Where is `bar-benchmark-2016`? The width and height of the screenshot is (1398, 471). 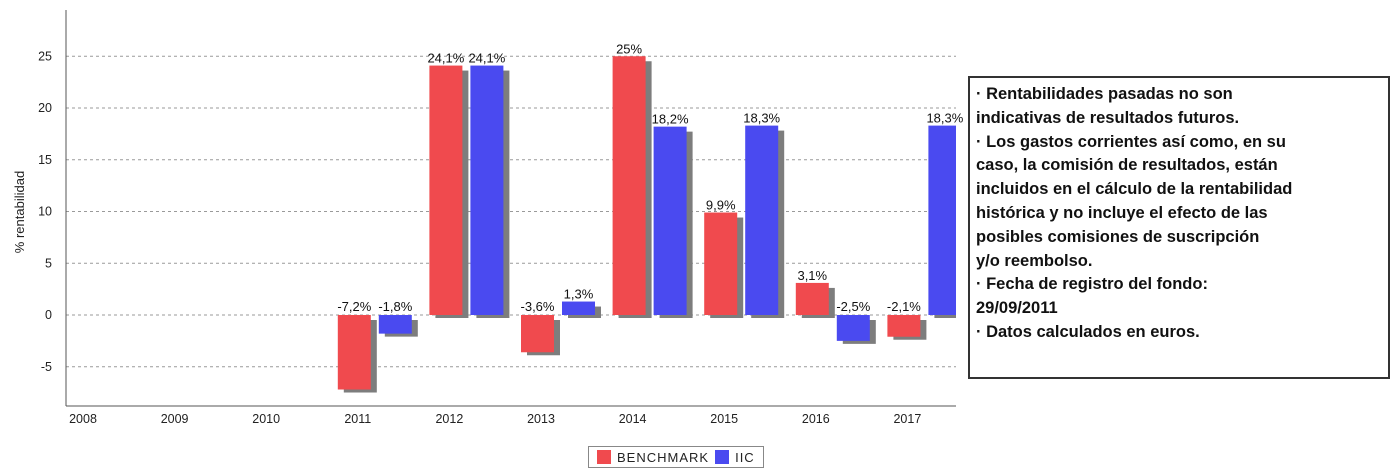 bar-benchmark-2016 is located at coordinates (812, 298).